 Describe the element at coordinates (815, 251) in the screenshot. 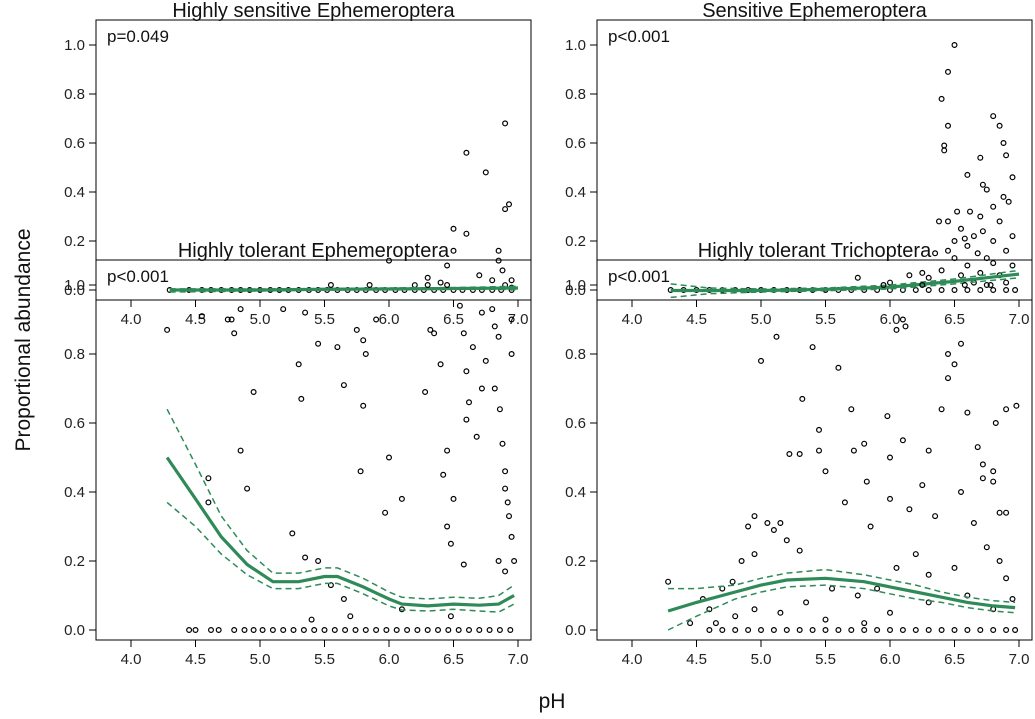

I see `panel-title: Highly tolerant Trichoptera` at that location.